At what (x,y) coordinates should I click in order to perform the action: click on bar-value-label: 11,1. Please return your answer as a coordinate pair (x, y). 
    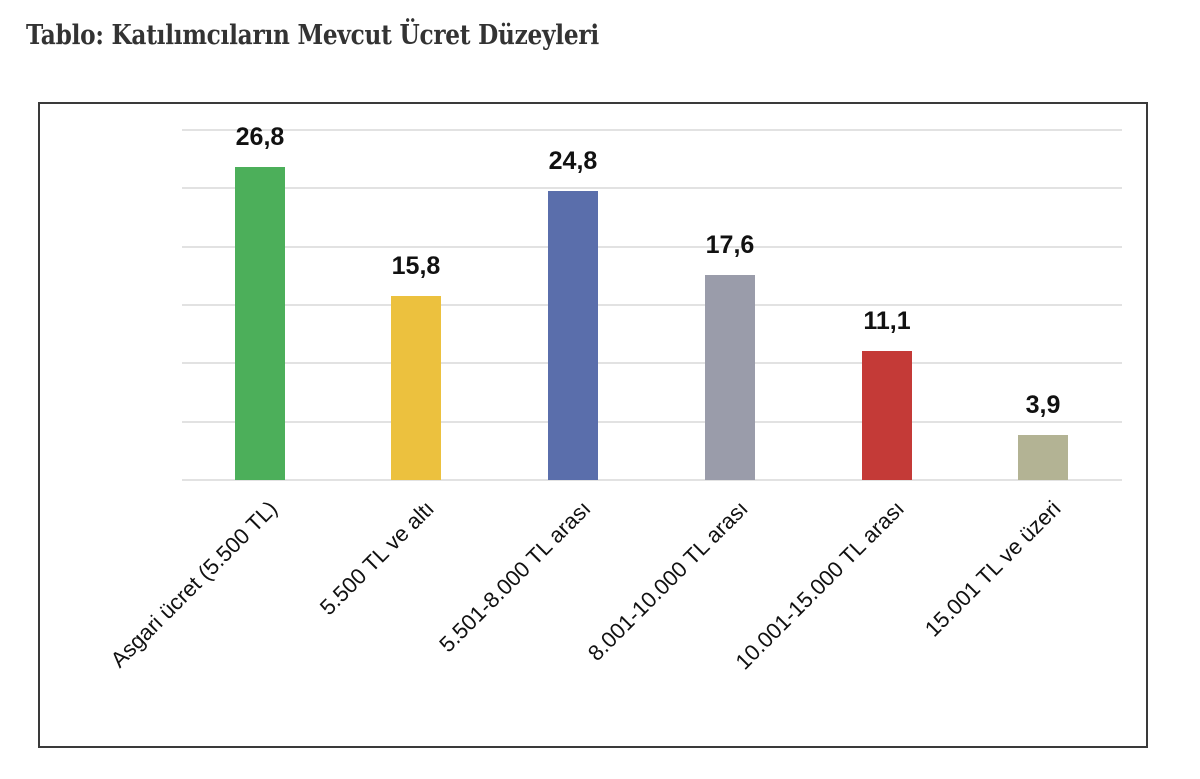
    Looking at the image, I should click on (887, 320).